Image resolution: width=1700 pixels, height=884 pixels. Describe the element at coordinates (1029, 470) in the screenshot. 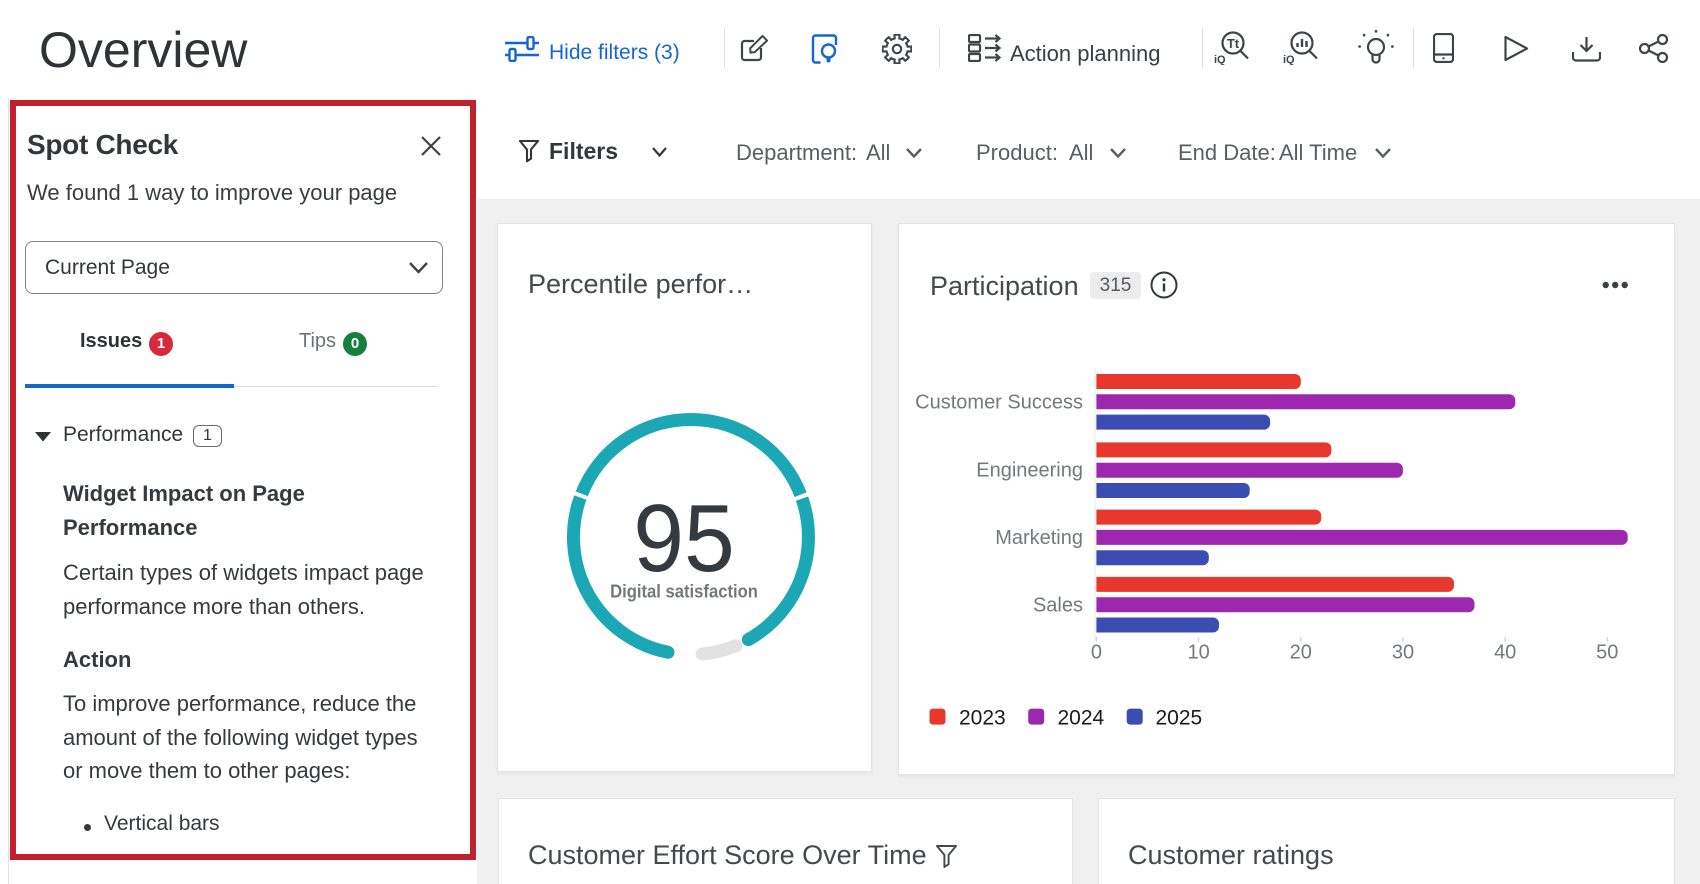

I see `svg-text: Engineering` at that location.